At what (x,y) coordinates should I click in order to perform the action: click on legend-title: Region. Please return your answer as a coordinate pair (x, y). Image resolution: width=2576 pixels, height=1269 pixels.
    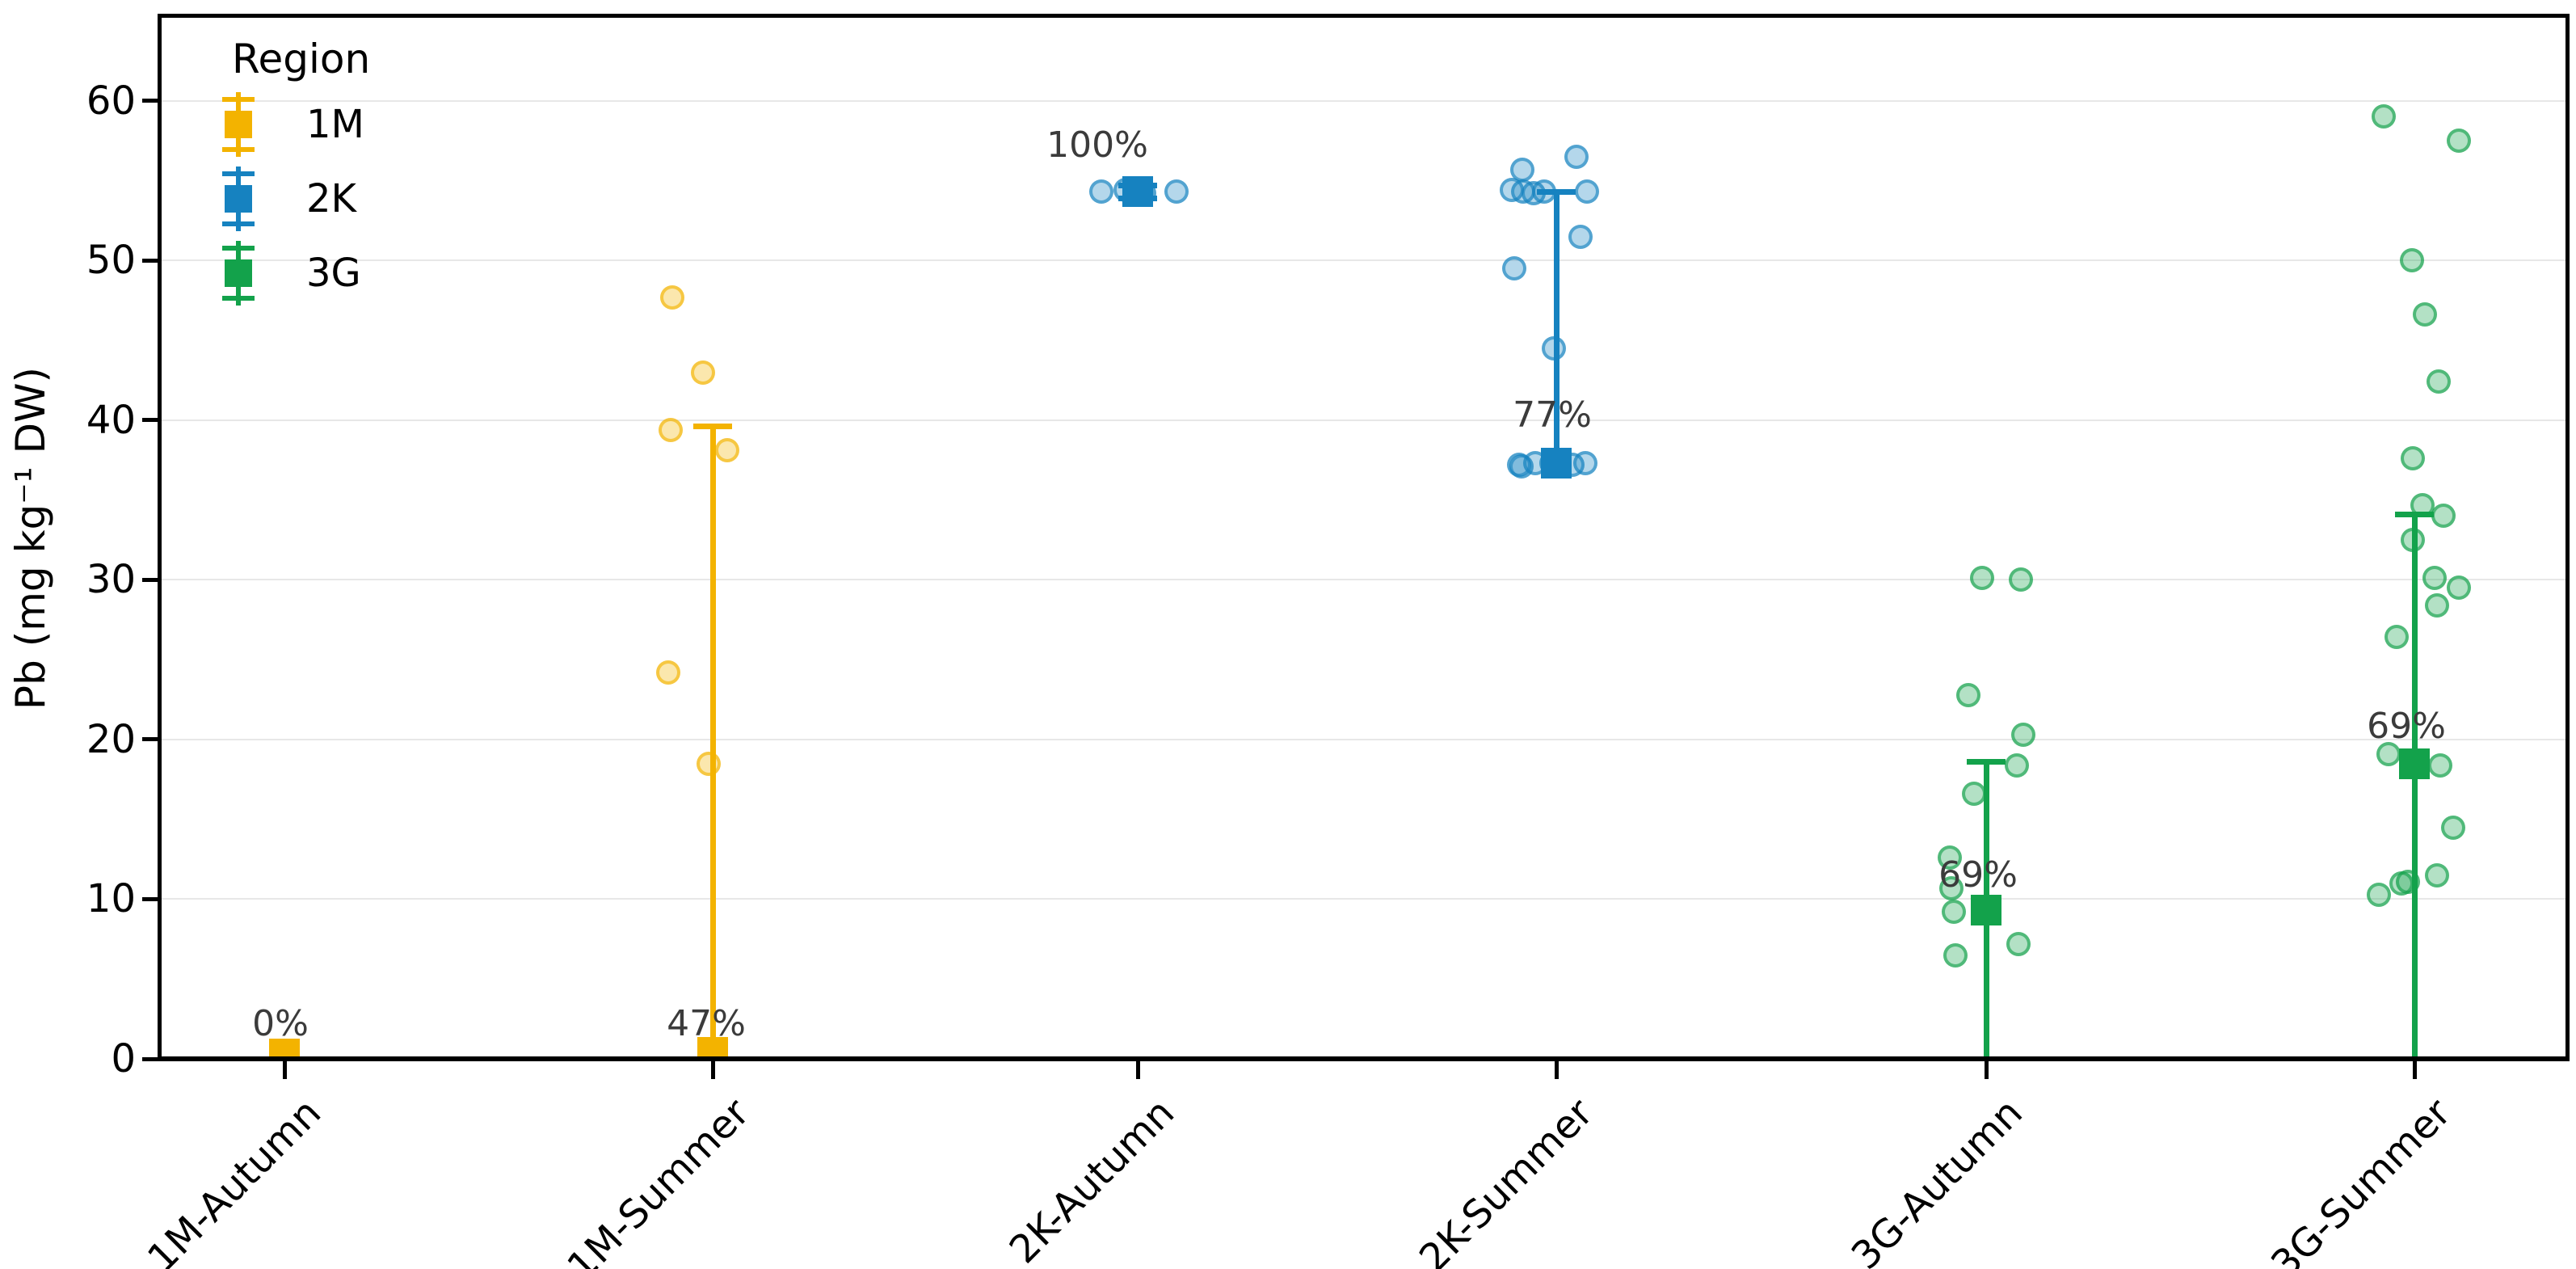
    Looking at the image, I should click on (301, 59).